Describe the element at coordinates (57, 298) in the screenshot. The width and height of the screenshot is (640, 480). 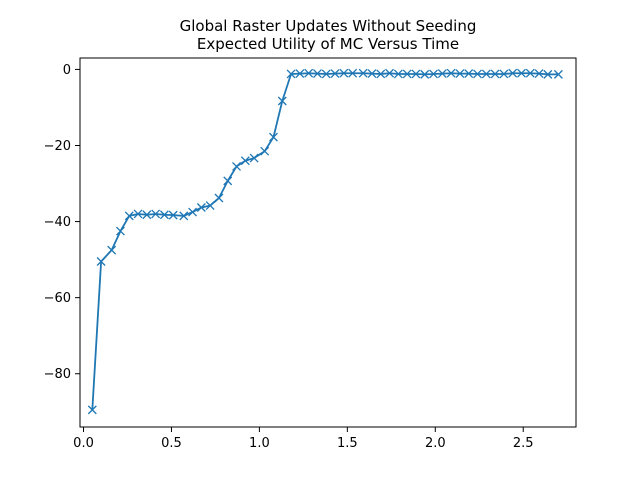
I see `y-tick-label: −60` at that location.